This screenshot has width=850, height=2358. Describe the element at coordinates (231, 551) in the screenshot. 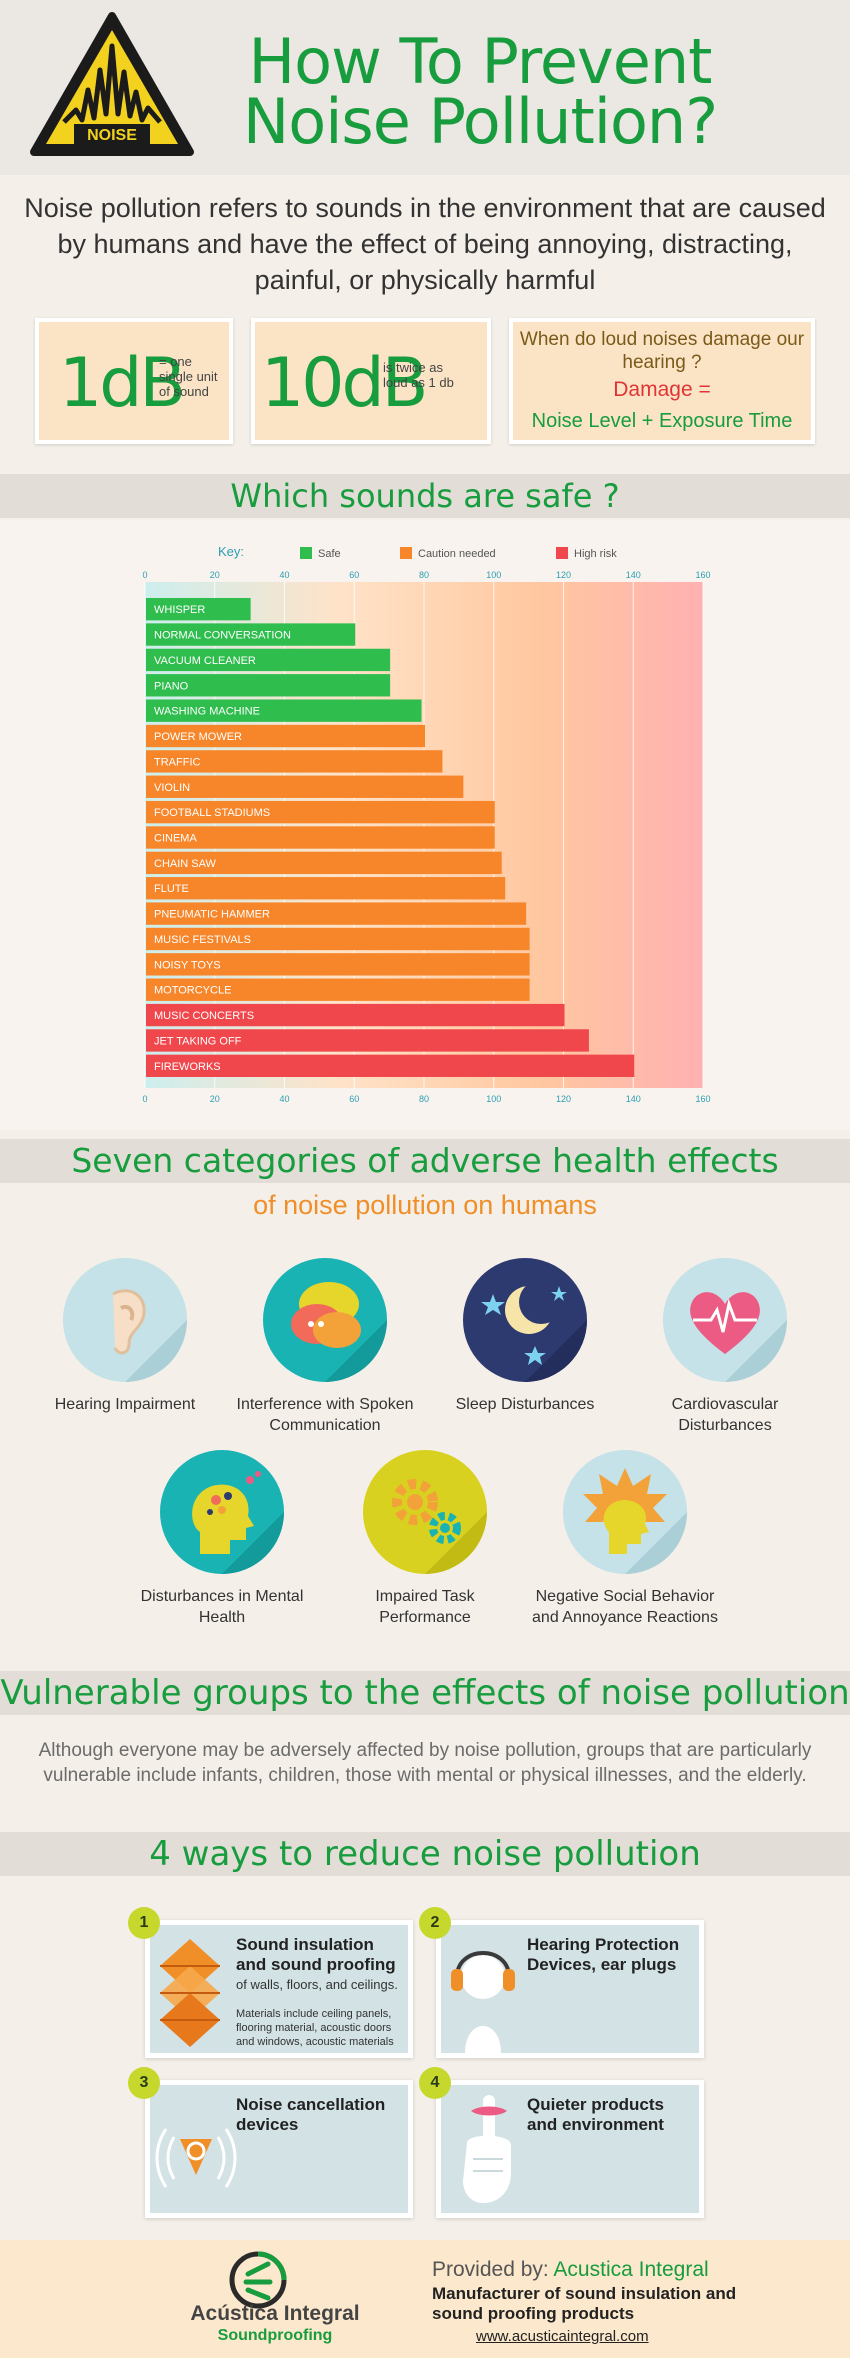

I see `legend-key-label: Key:` at that location.